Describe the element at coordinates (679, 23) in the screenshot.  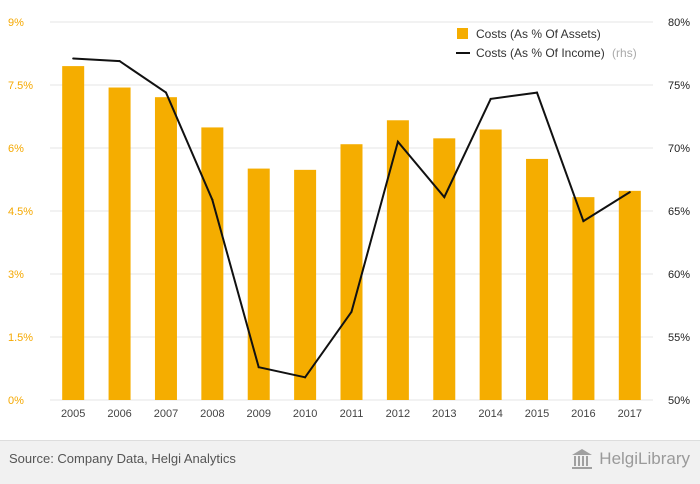
I see `right-tick-label: 80%` at that location.